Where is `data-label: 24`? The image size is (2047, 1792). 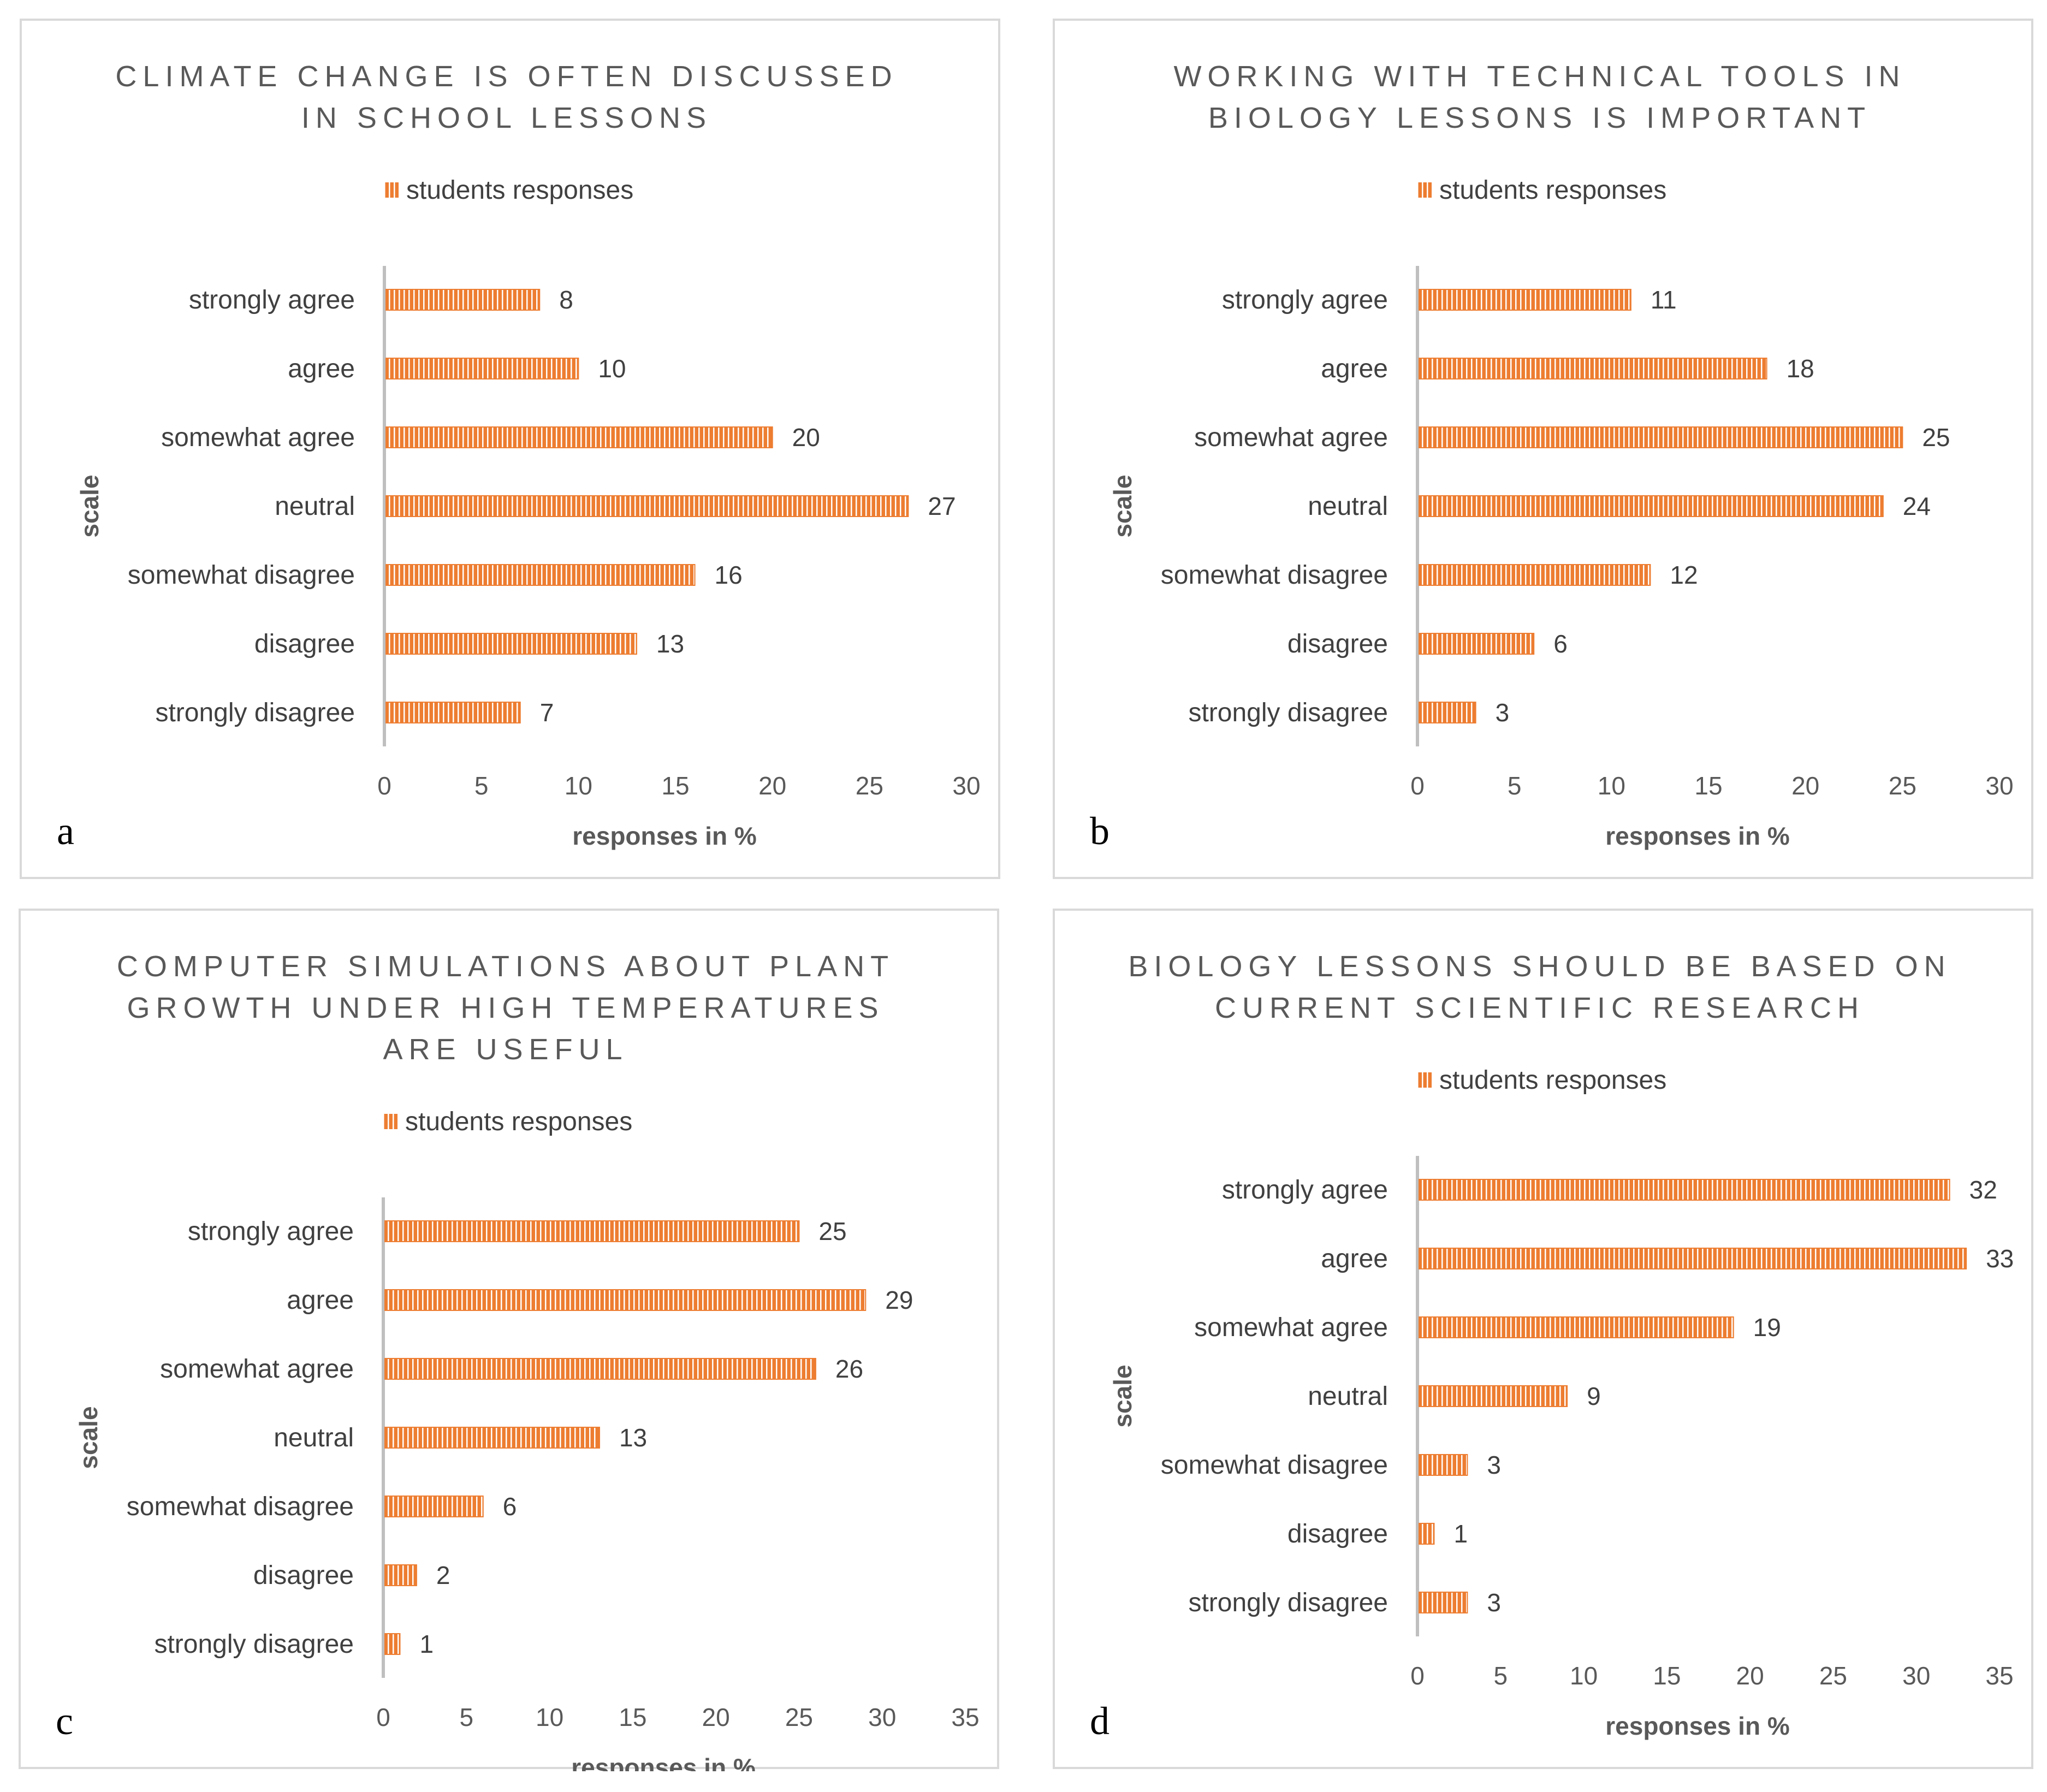 data-label: 24 is located at coordinates (1917, 506).